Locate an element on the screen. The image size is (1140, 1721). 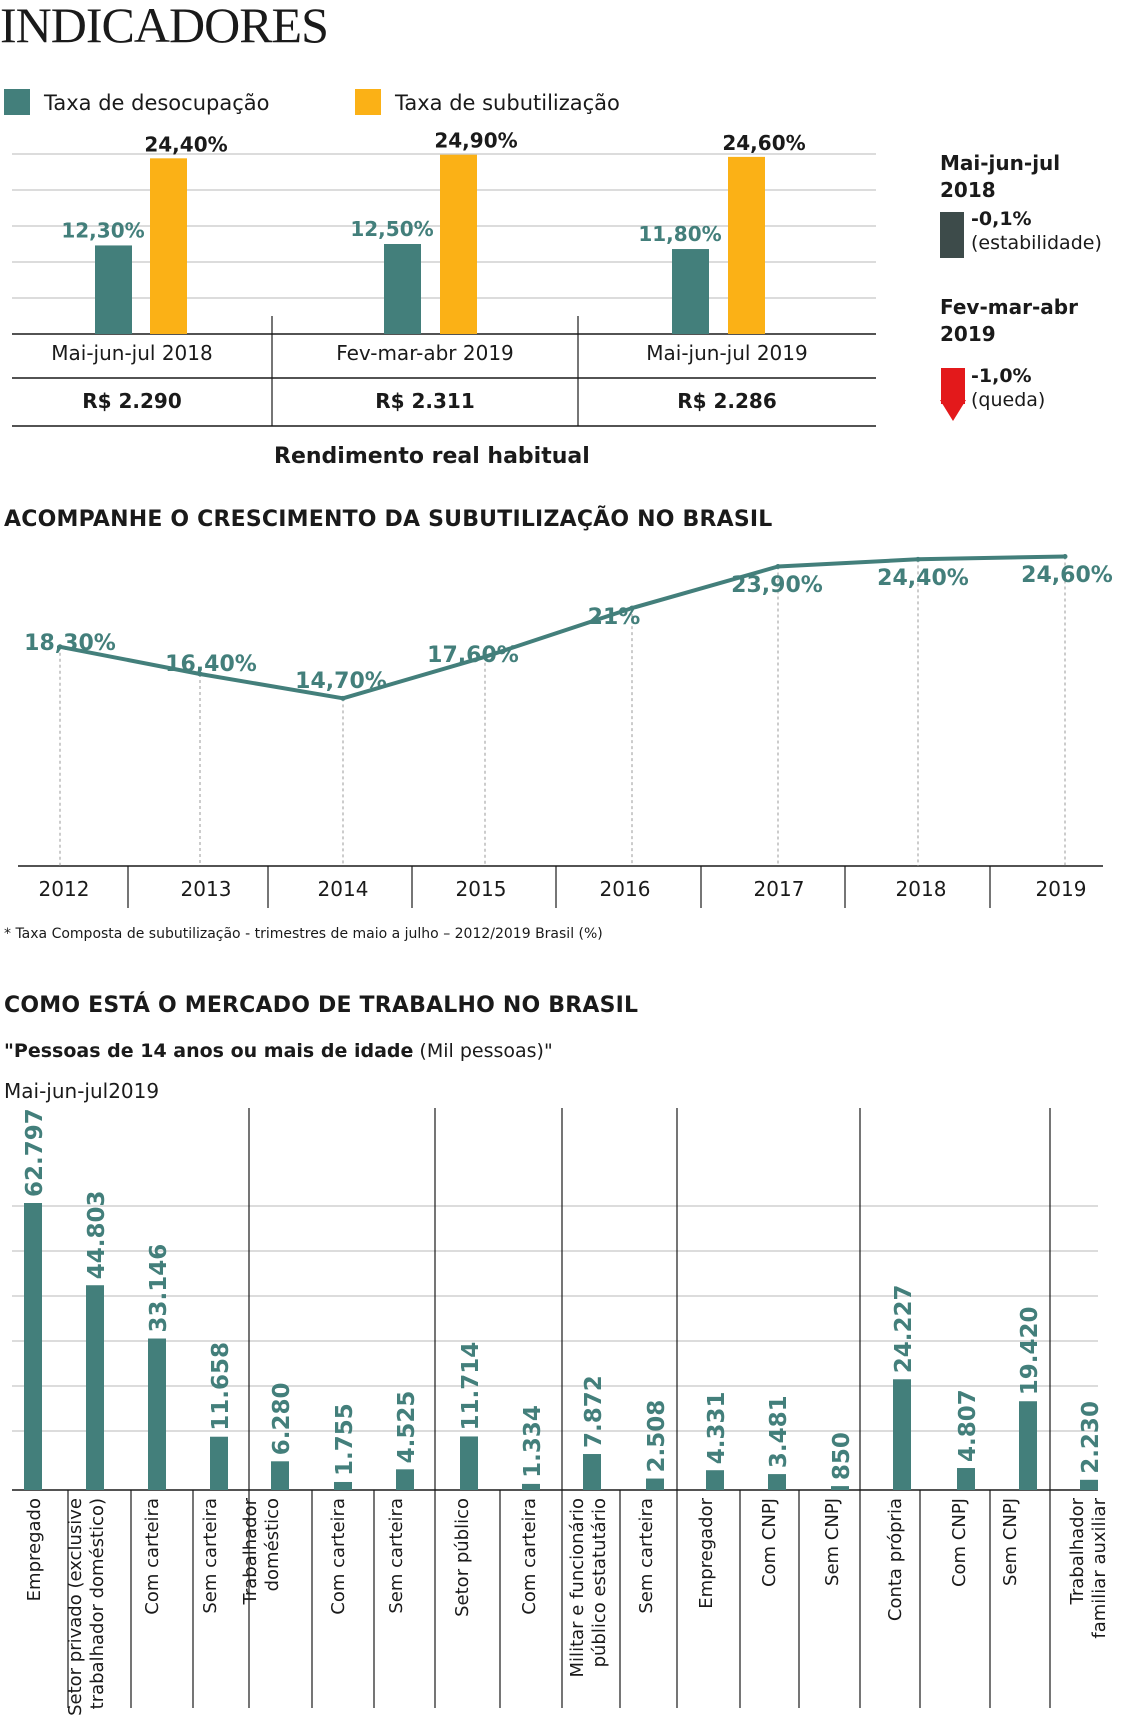
rendimento-label: Rendimento real habitual is located at coordinates (432, 456).